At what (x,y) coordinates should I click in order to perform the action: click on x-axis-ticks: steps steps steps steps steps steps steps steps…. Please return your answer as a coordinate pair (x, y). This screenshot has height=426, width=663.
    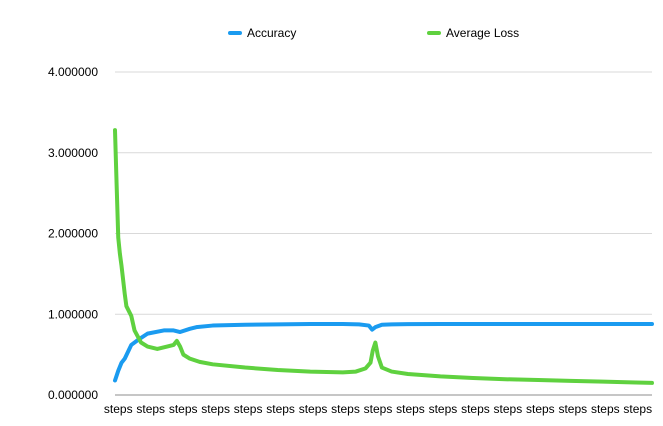
    Looking at the image, I should click on (378, 409).